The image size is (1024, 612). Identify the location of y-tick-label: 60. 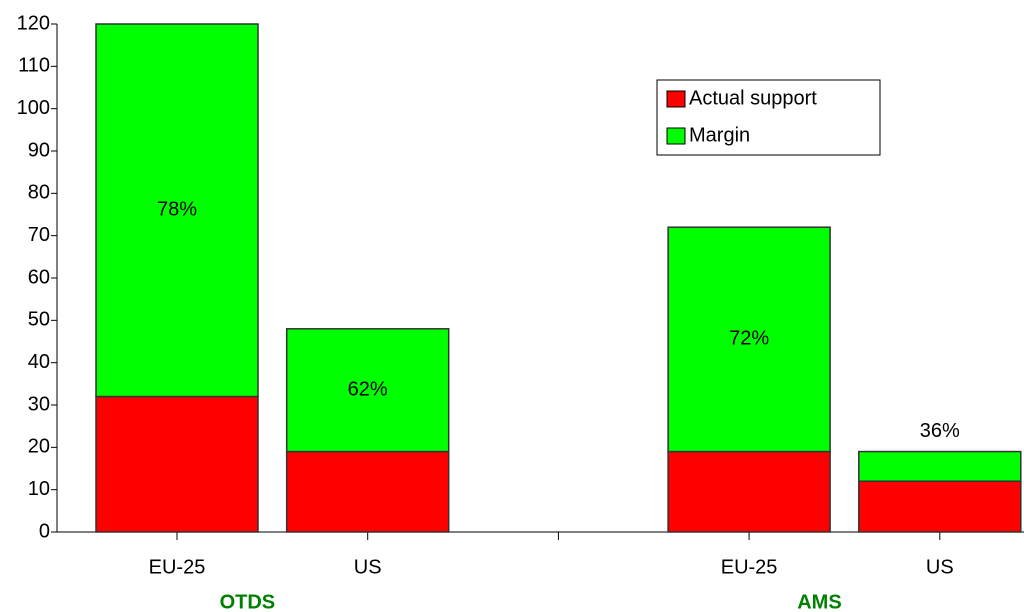
(39, 277).